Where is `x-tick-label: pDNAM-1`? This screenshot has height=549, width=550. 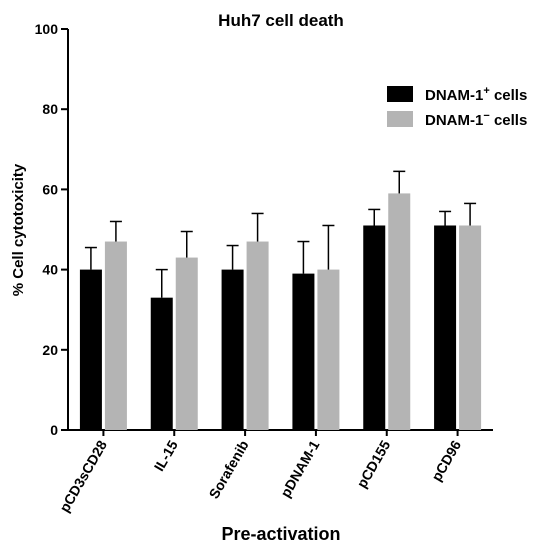 x-tick-label: pDNAM-1 is located at coordinates (299, 468).